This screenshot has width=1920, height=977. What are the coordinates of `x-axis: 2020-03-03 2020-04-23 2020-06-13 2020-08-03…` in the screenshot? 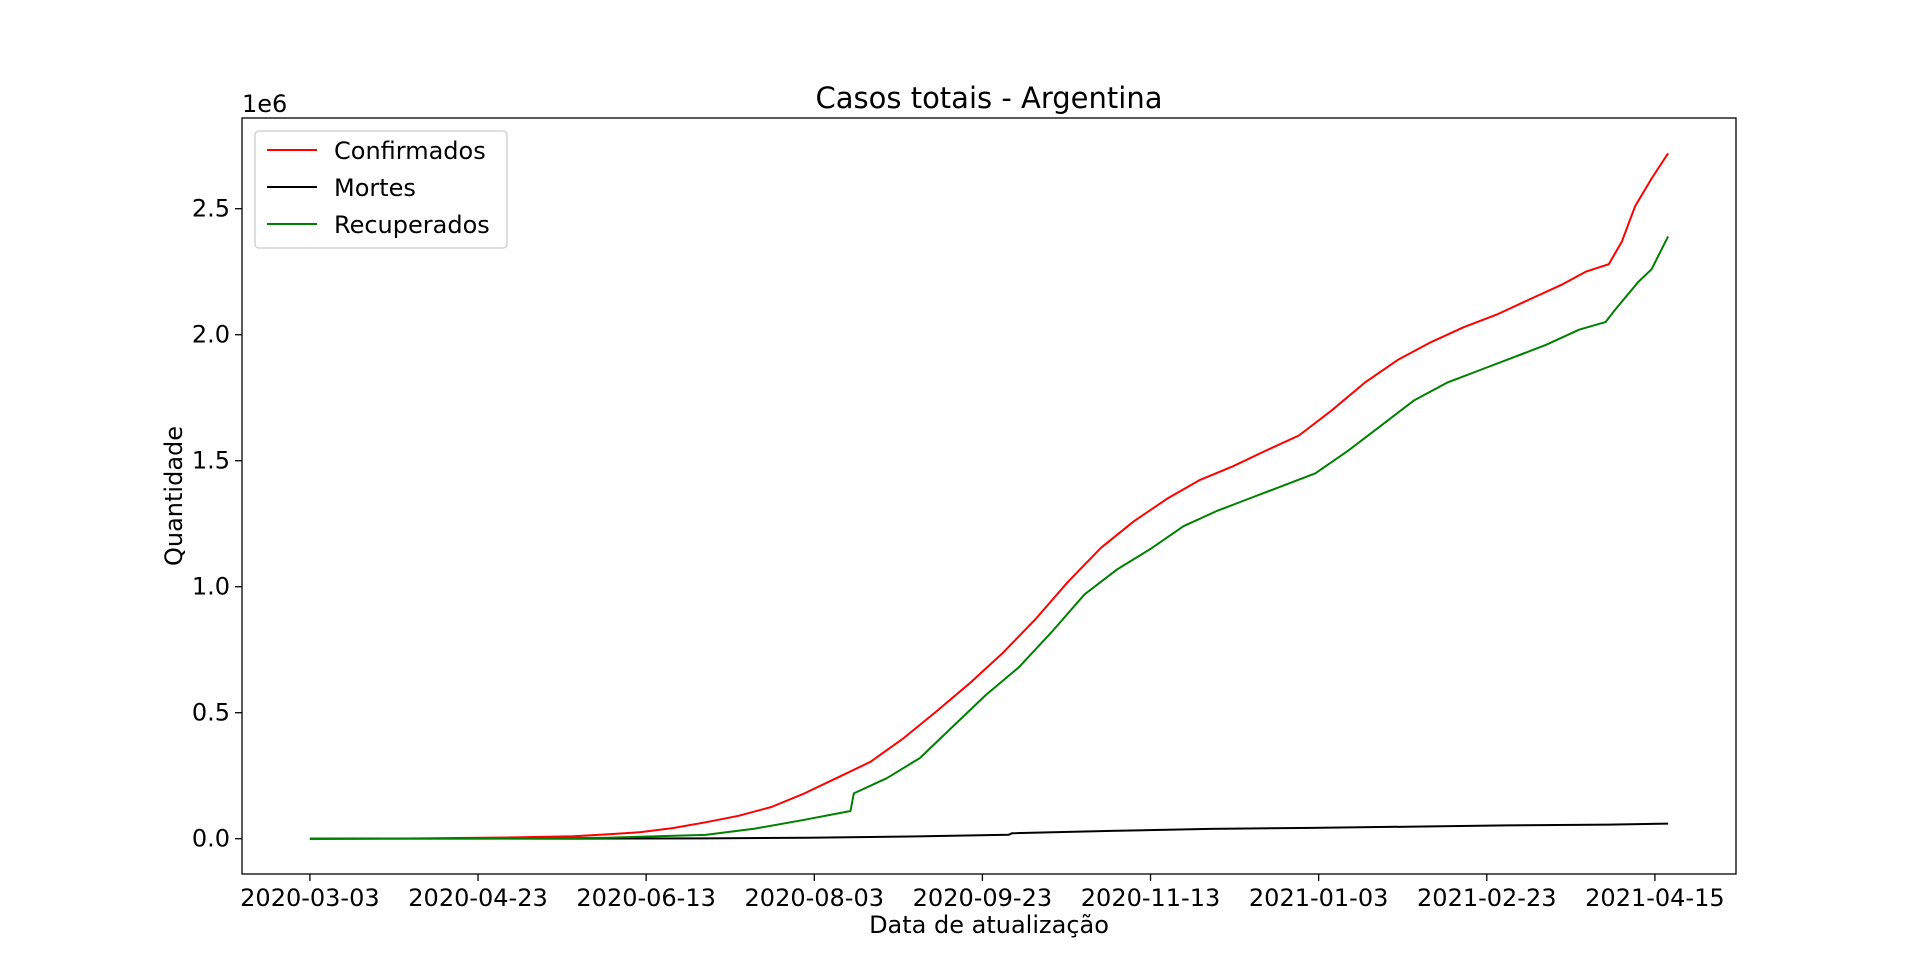 It's located at (982, 893).